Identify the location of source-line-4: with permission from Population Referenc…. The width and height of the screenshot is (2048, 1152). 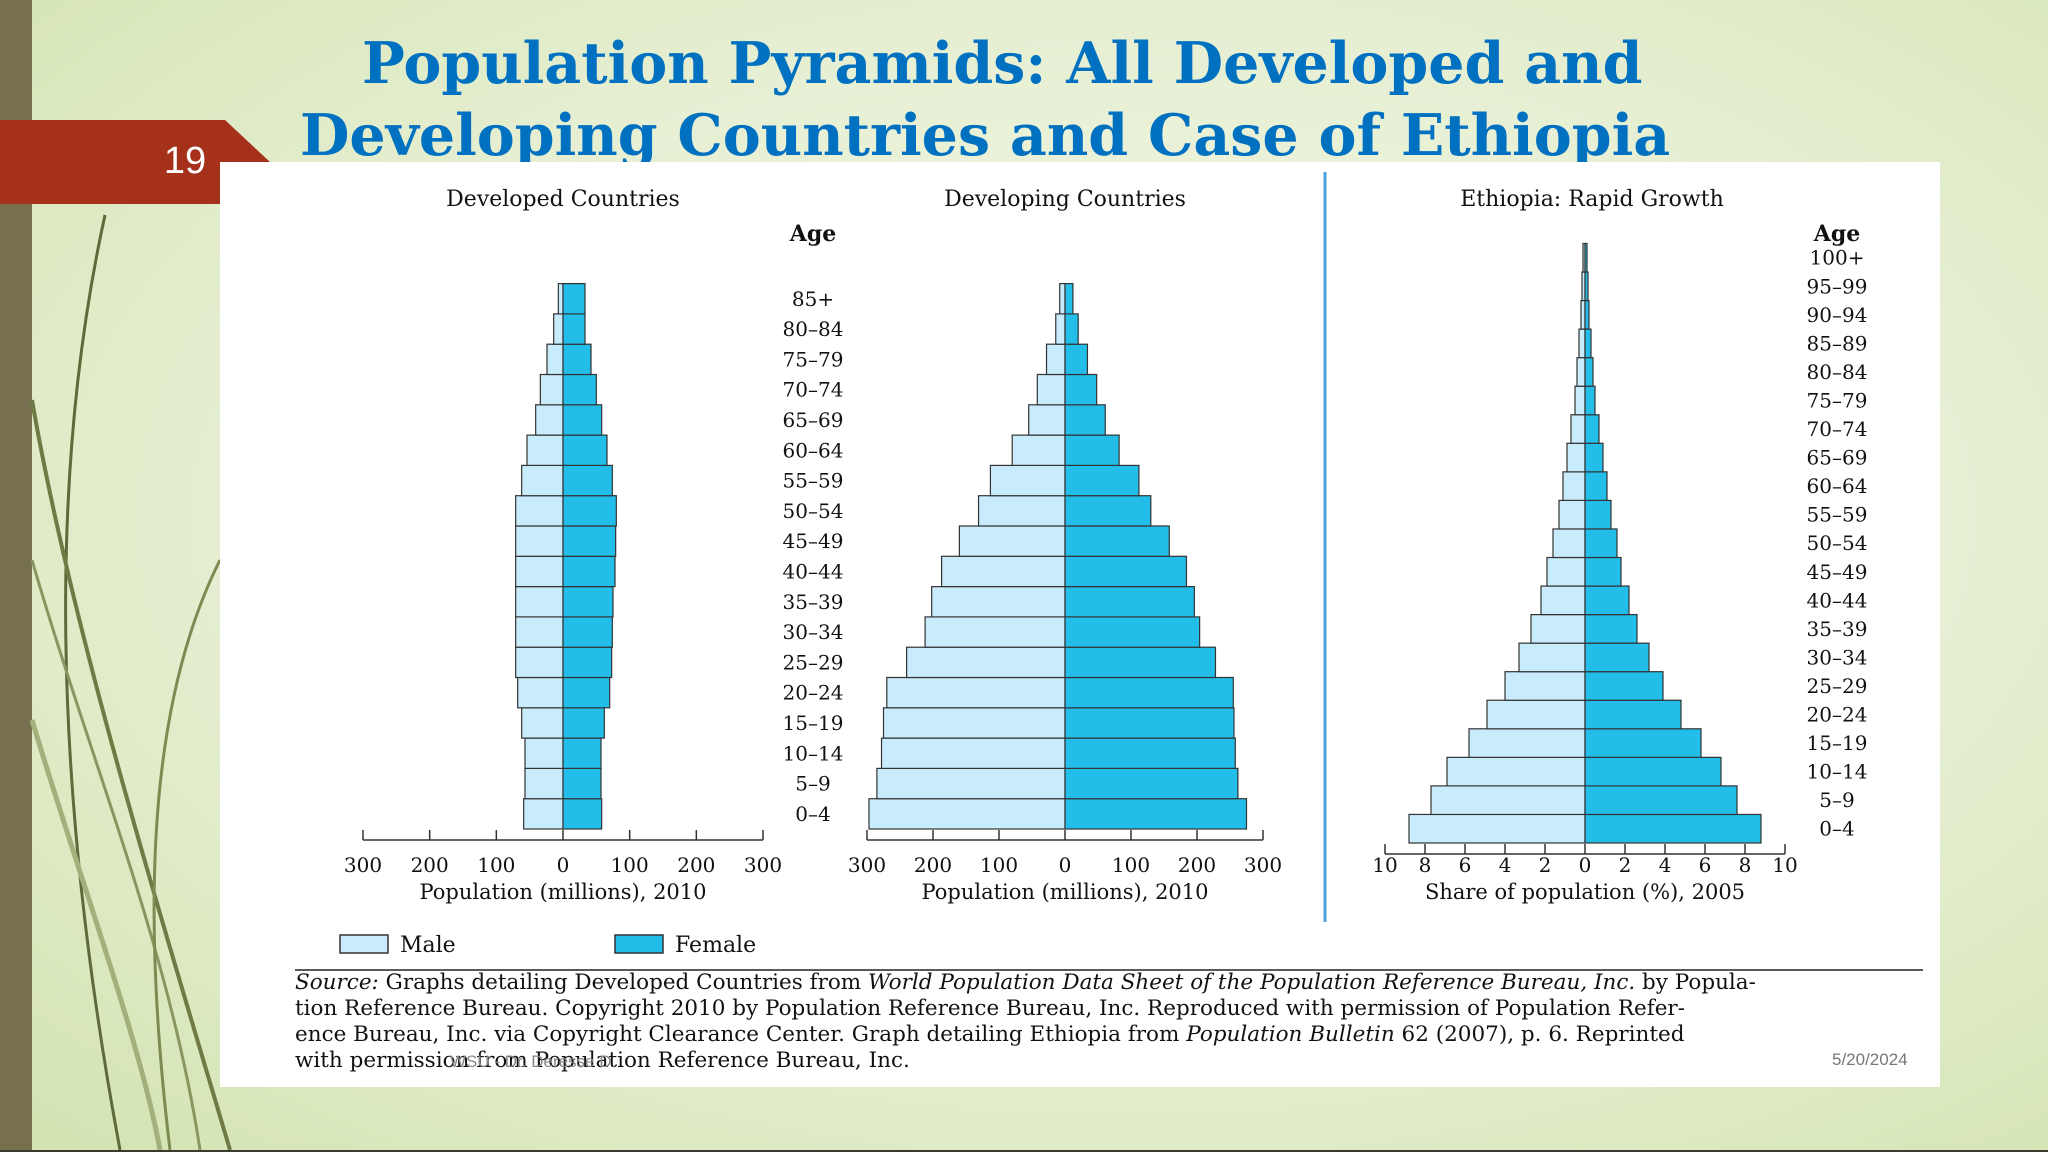
(602, 1060).